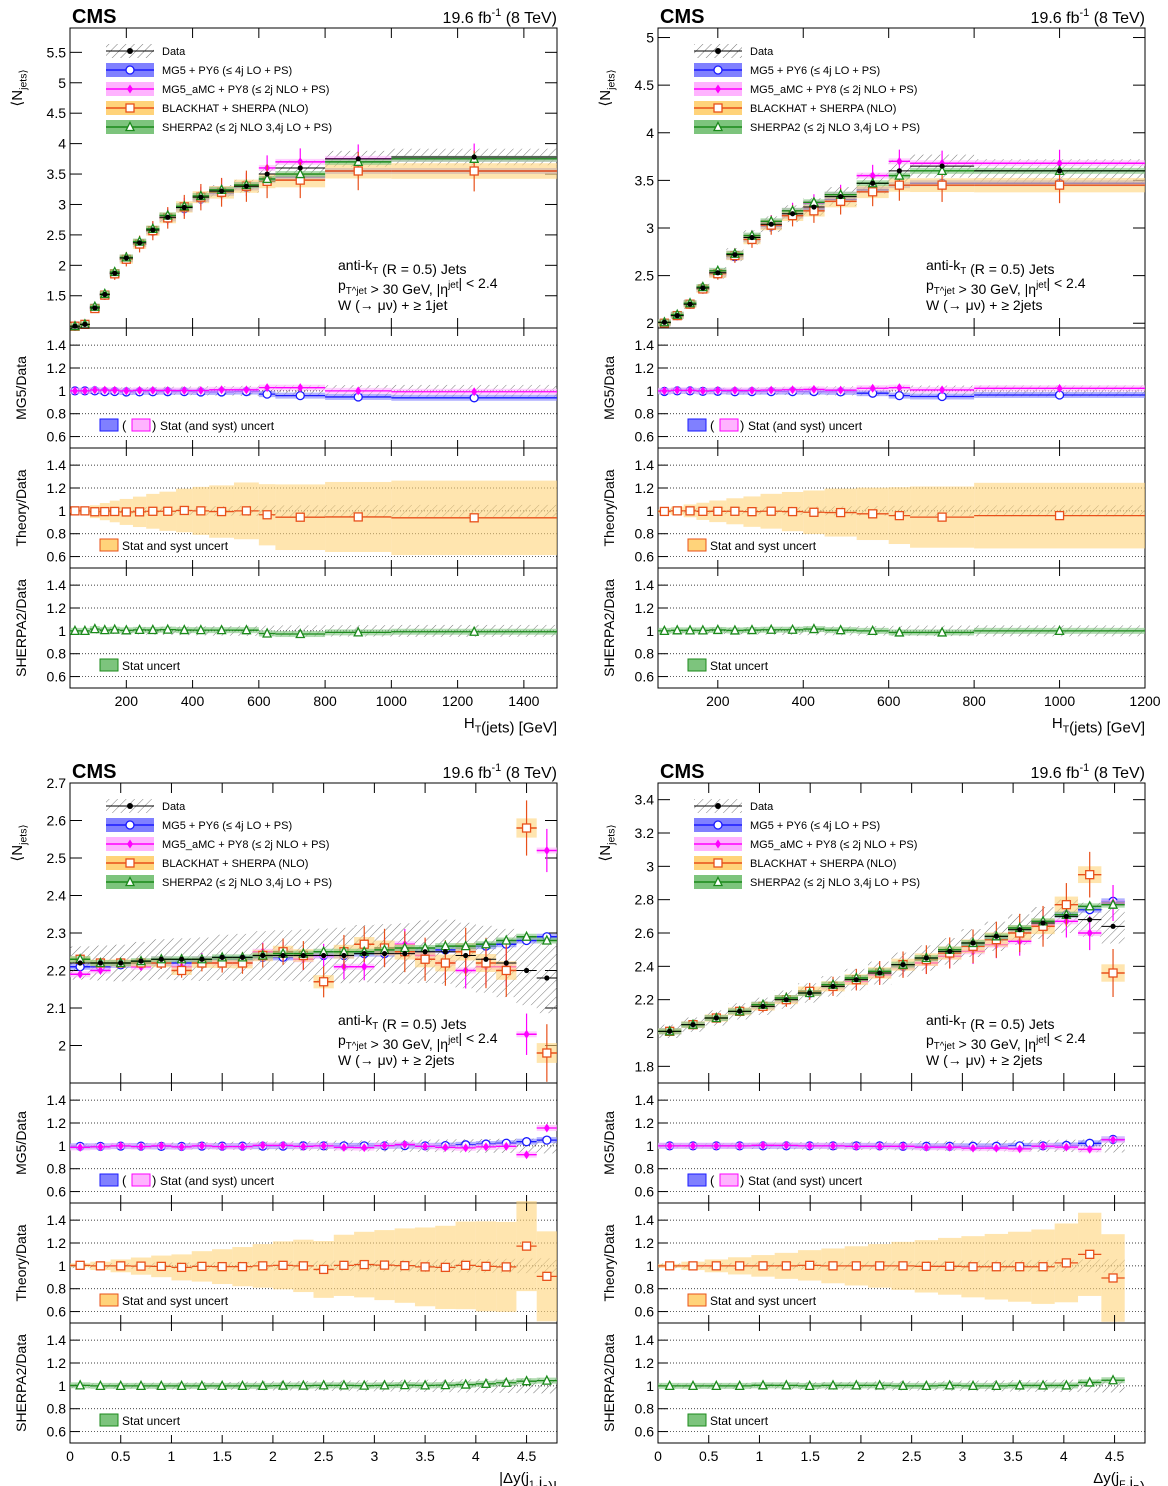 The image size is (1168, 1486). I want to click on x-tick-label: 600, so click(259, 701).